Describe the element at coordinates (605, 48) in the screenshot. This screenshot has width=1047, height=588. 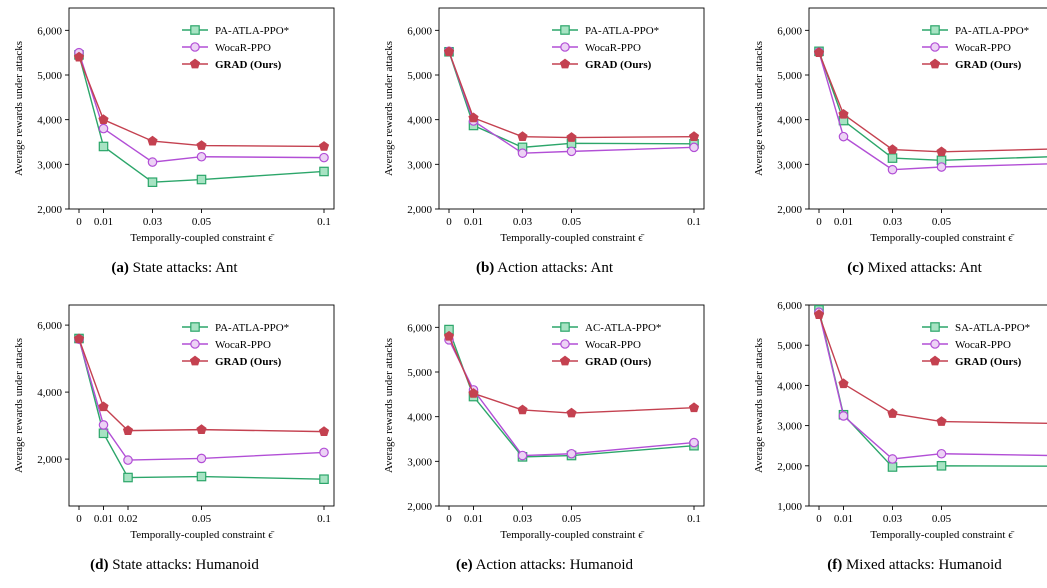
I see `legend: PA-ATLA-PPO* WocaR-PPO GRAD (Ours)` at that location.